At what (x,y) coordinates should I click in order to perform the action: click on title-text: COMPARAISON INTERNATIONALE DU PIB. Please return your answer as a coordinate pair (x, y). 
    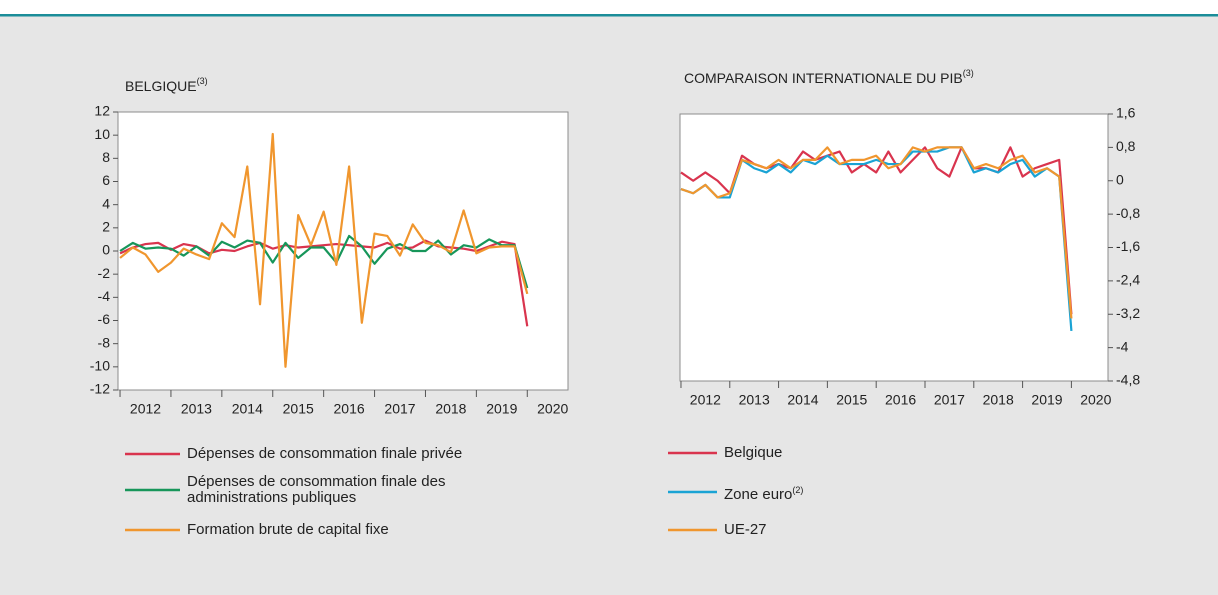
    Looking at the image, I should click on (823, 78).